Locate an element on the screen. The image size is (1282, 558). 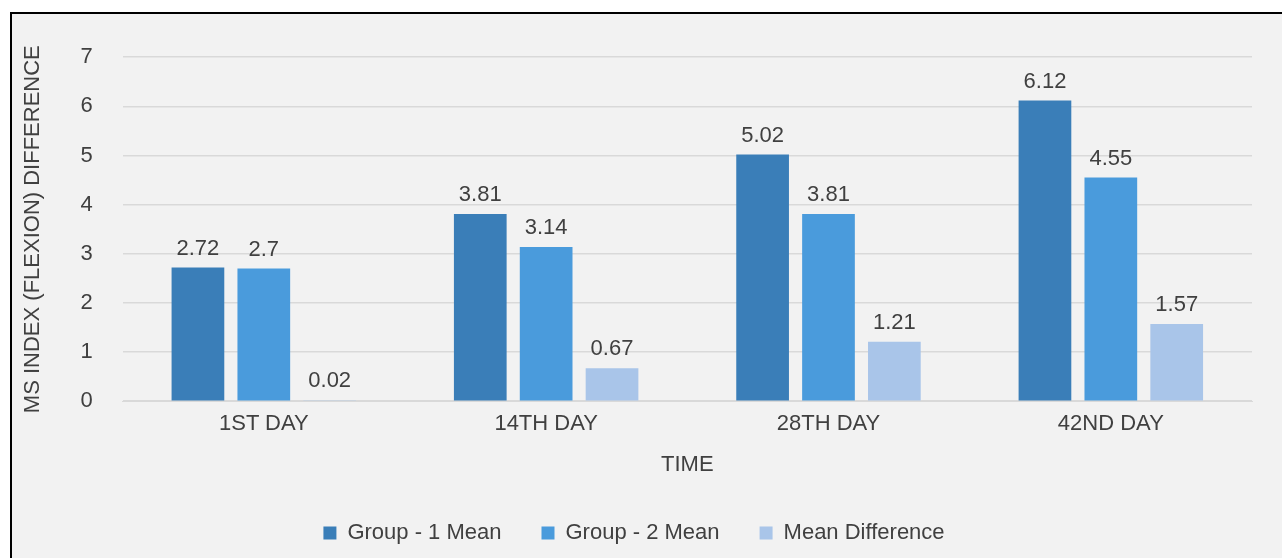
y-tick-label: 6 is located at coordinates (86, 105).